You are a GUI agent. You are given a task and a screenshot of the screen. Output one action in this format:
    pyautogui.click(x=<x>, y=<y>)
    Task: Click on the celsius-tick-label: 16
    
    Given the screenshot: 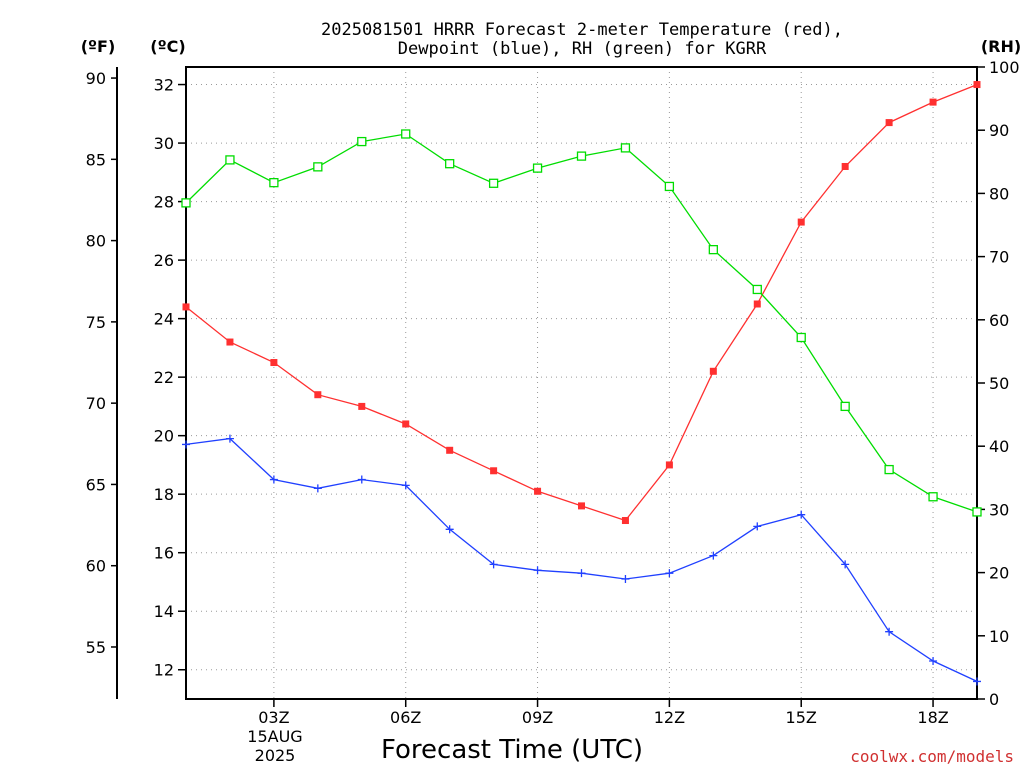 What is the action you would take?
    pyautogui.click(x=164, y=553)
    